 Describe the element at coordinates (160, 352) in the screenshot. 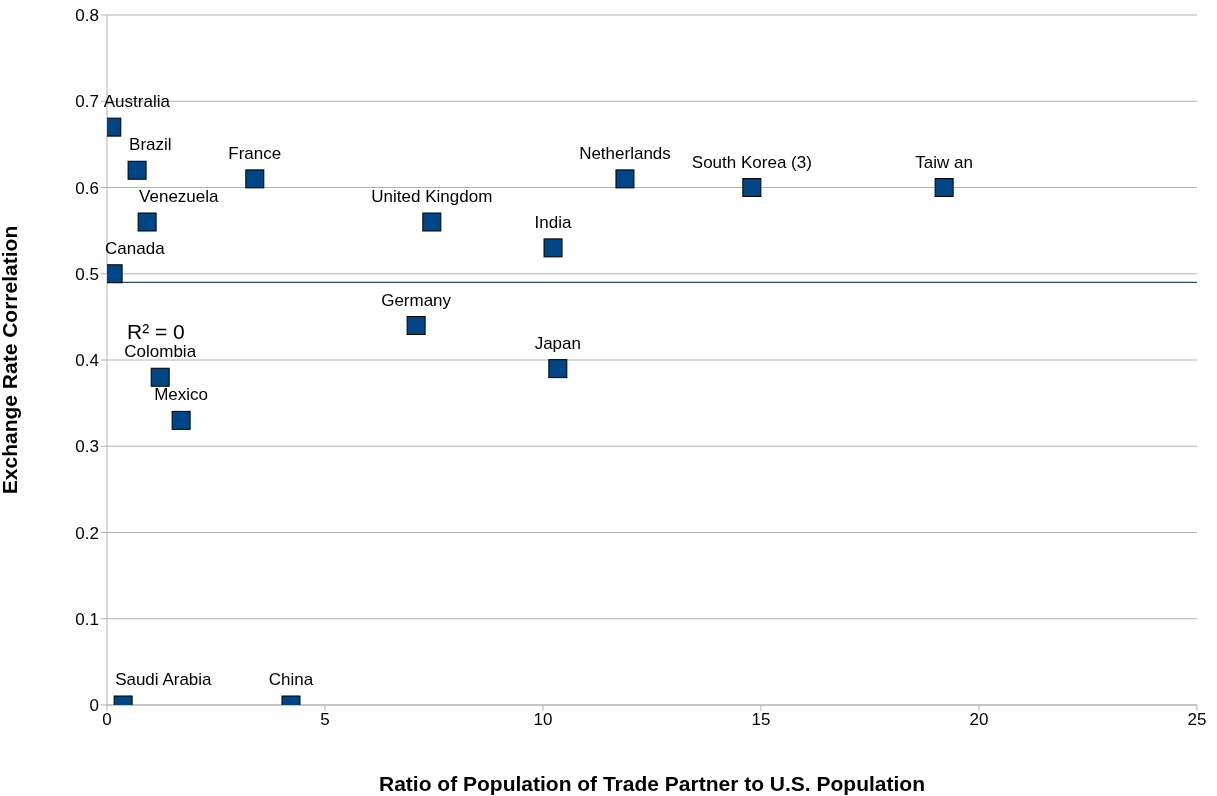

I see `annotation: Colombia` at that location.